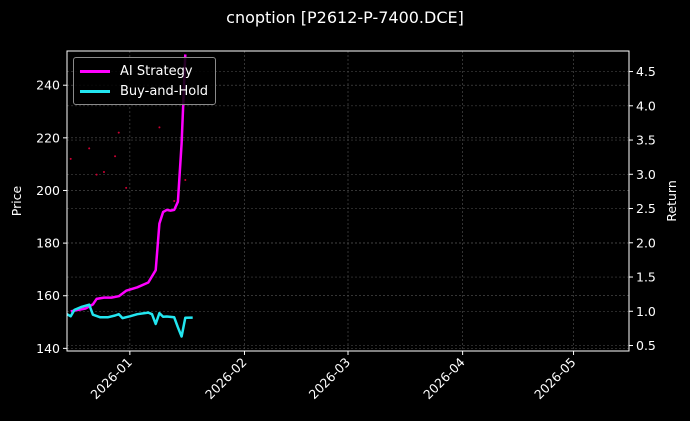 The width and height of the screenshot is (690, 421). I want to click on y-tick-label-right: 2.0, so click(646, 242).